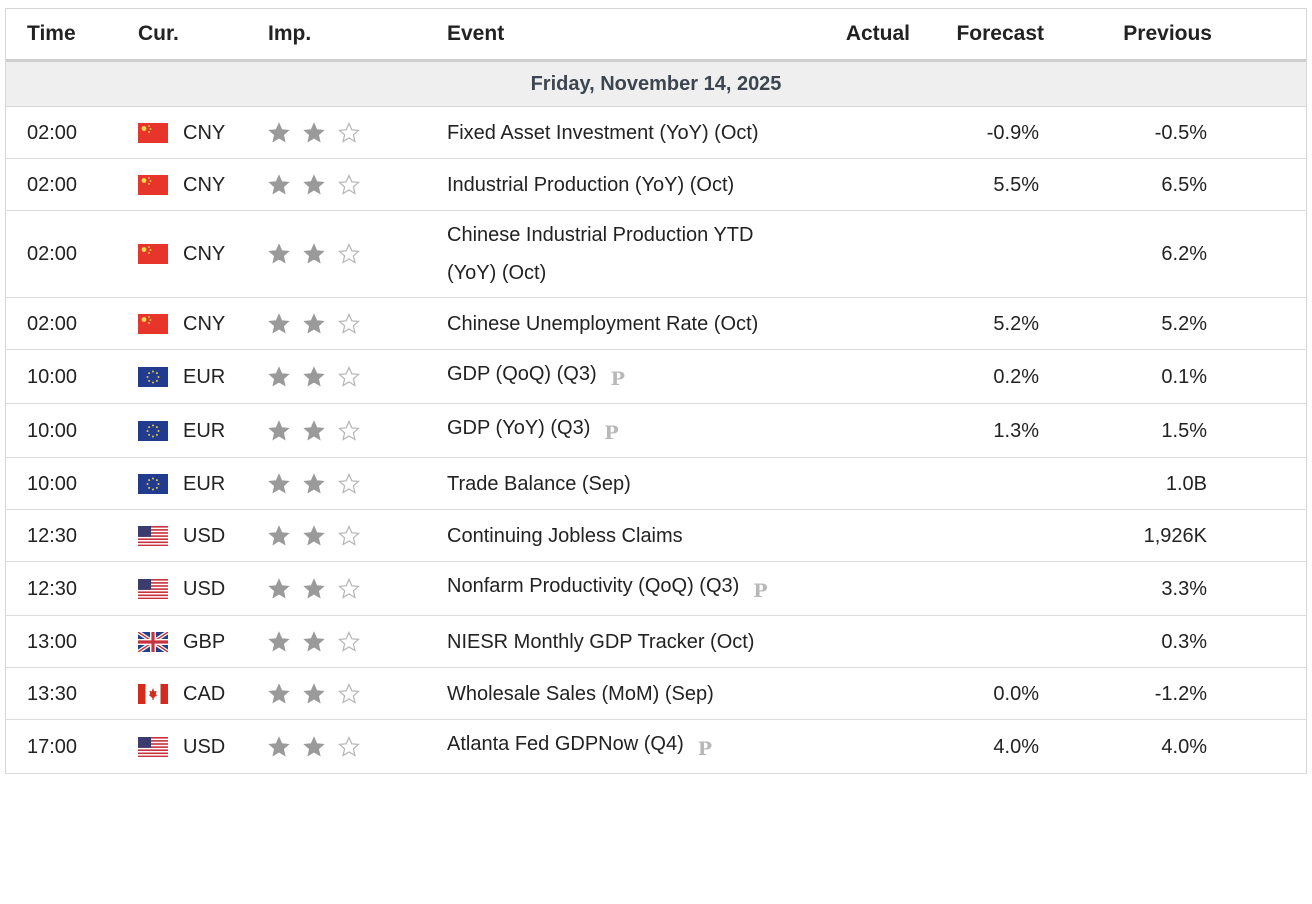 Image resolution: width=1312 pixels, height=904 pixels. Describe the element at coordinates (1184, 746) in the screenshot. I see `previous: 4.0%` at that location.